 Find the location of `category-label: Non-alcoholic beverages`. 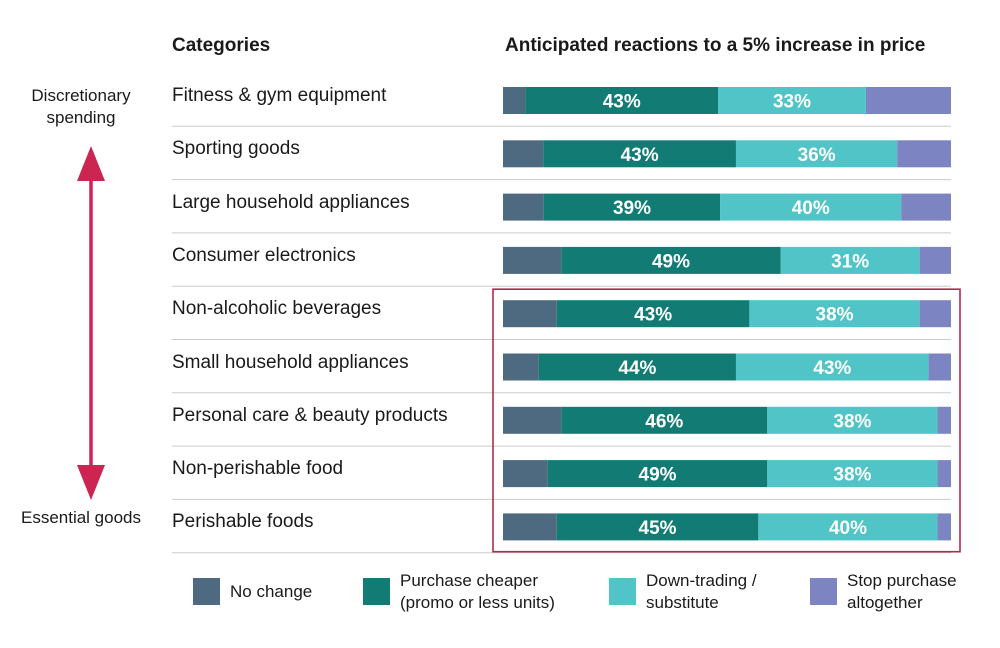

category-label: Non-alcoholic beverages is located at coordinates (277, 309).